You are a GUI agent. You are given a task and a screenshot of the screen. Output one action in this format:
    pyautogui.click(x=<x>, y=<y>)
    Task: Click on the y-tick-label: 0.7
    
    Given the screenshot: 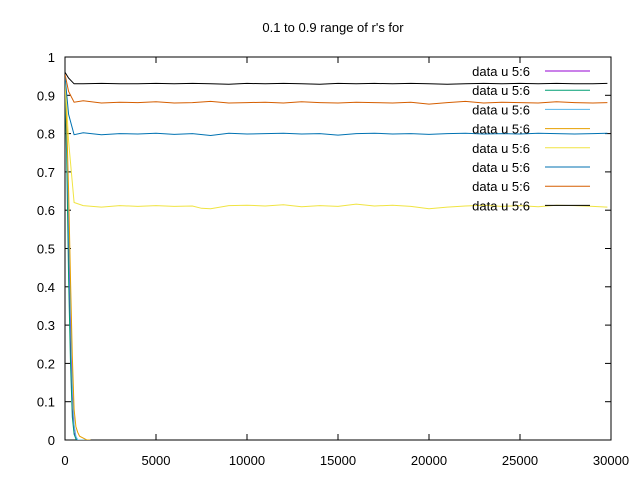 What is the action you would take?
    pyautogui.click(x=46, y=172)
    